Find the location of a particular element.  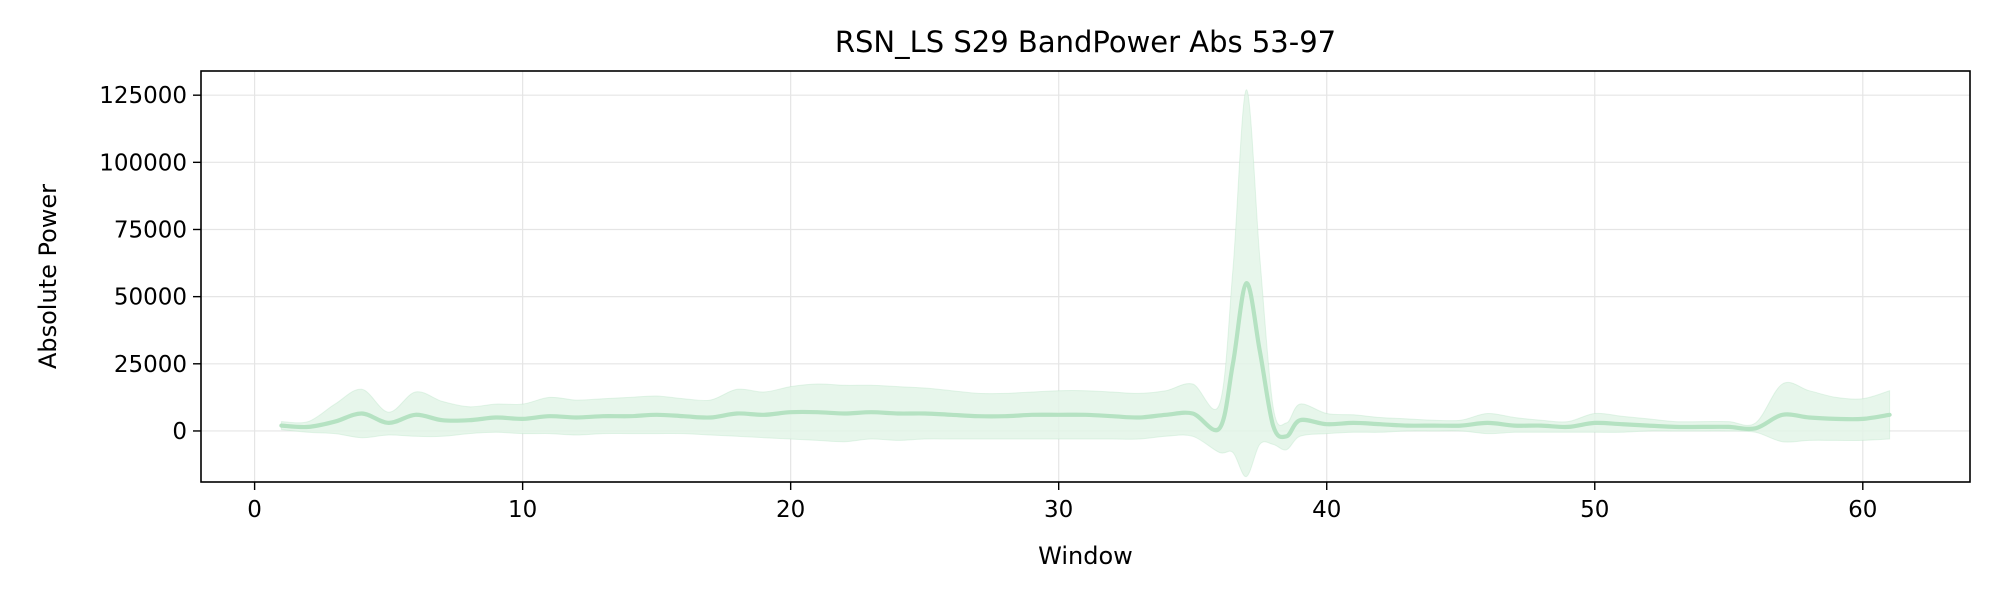

chart-title: RSN_LS S29 BandPower Abs 53-97 is located at coordinates (1085, 42).